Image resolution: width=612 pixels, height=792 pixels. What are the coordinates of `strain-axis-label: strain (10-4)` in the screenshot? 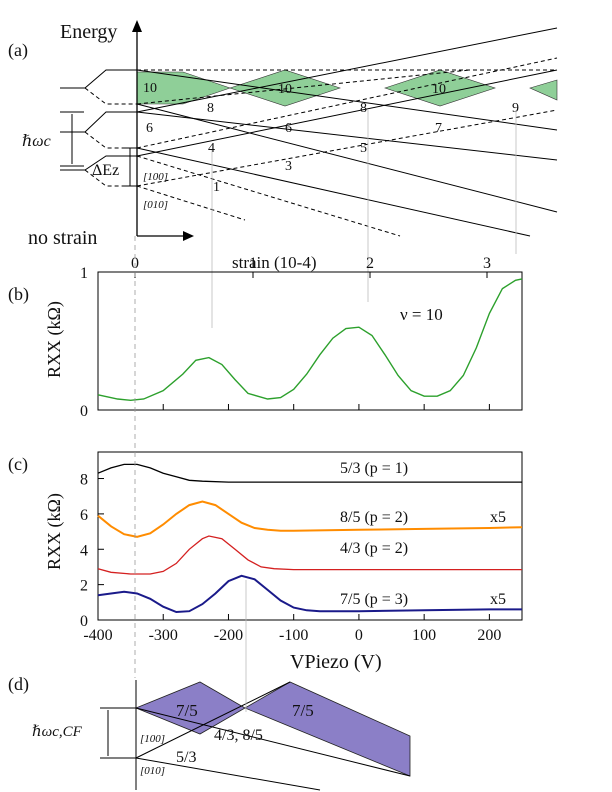 It's located at (274, 262).